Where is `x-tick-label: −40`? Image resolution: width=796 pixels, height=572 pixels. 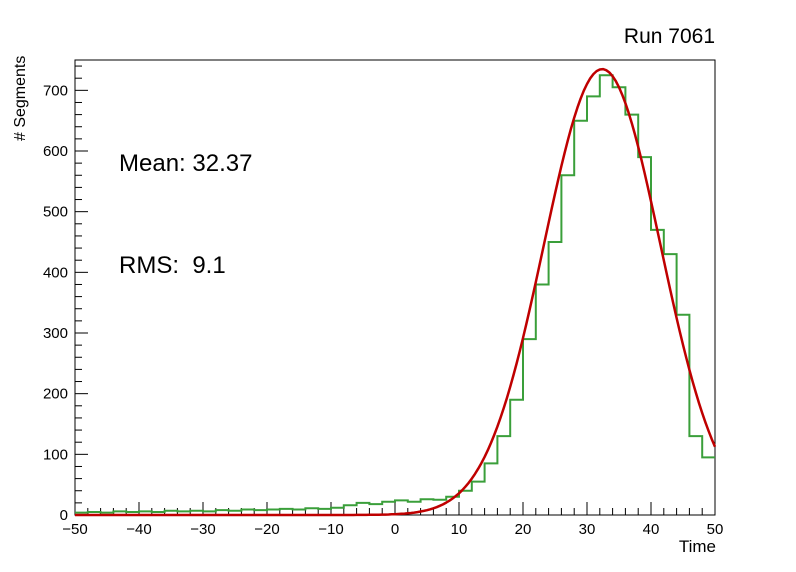 x-tick-label: −40 is located at coordinates (138, 529).